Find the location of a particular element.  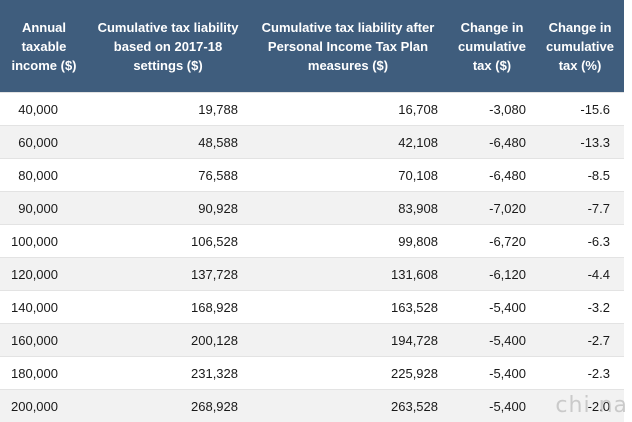

cell-tax-after-plan: 225,928 is located at coordinates (348, 373).